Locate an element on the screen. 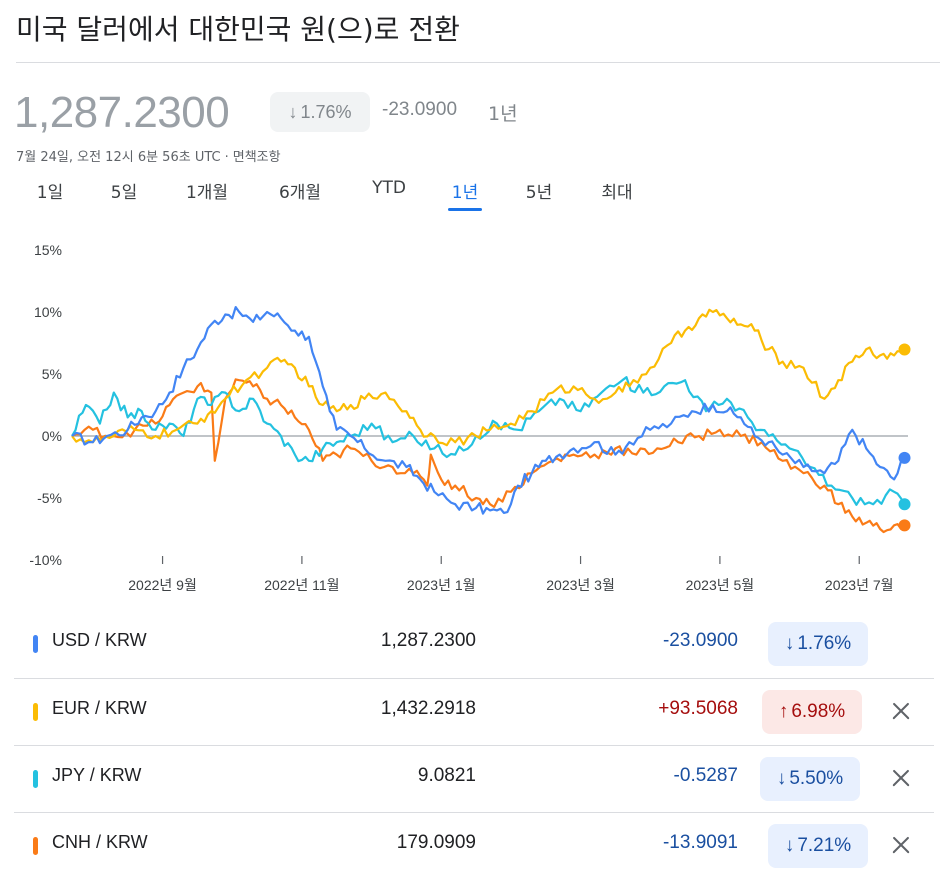  arrow-up-icon: ↑ is located at coordinates (783, 711).